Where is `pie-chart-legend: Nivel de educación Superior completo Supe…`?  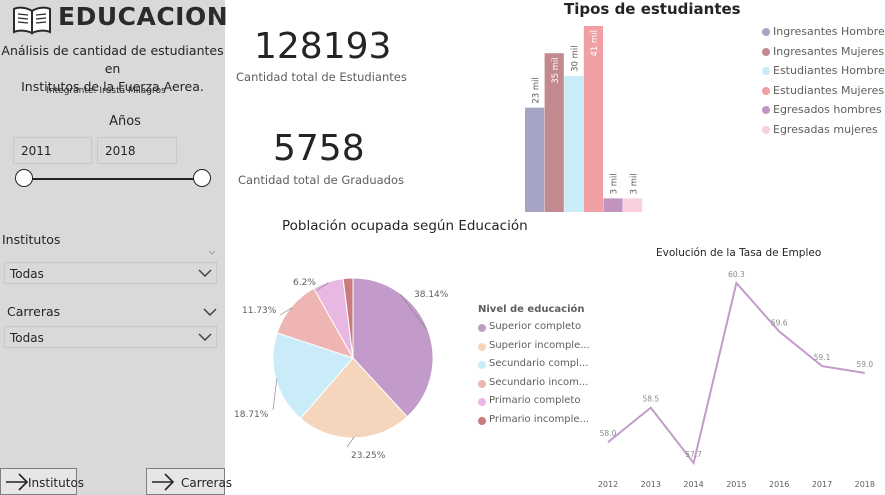
pie-chart-legend: Nivel de educación Superior completo Supe… is located at coordinates (534, 369).